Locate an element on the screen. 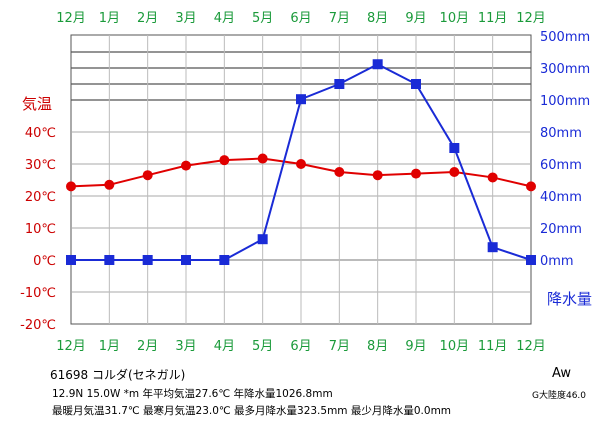 This screenshot has height=425, width=611. precipitation-tick: 60mm is located at coordinates (561, 165).